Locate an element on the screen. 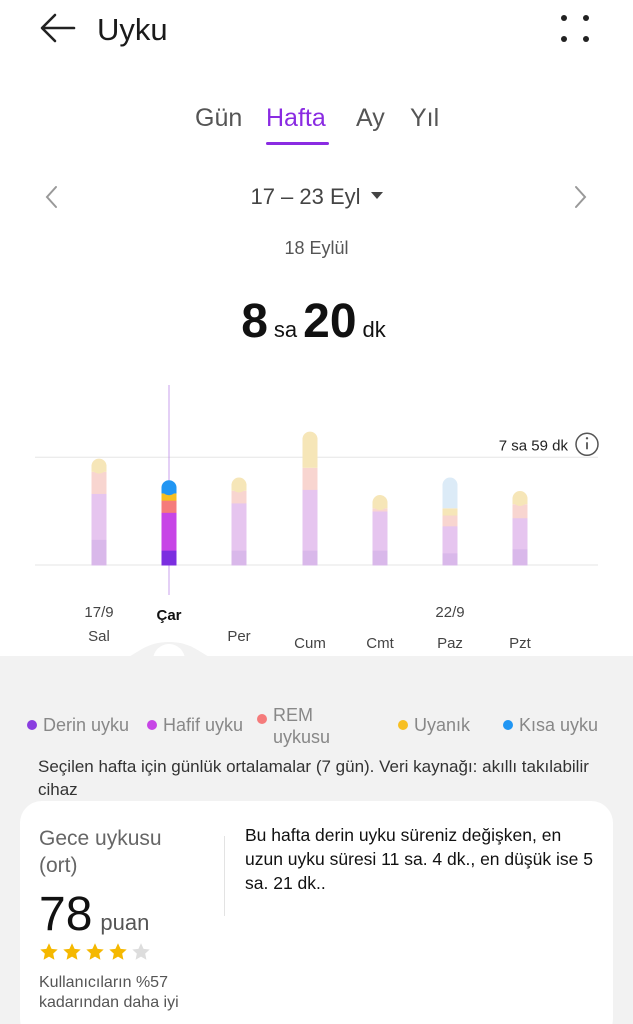 The image size is (633, 1024). day-tick-label: Per is located at coordinates (238, 636).